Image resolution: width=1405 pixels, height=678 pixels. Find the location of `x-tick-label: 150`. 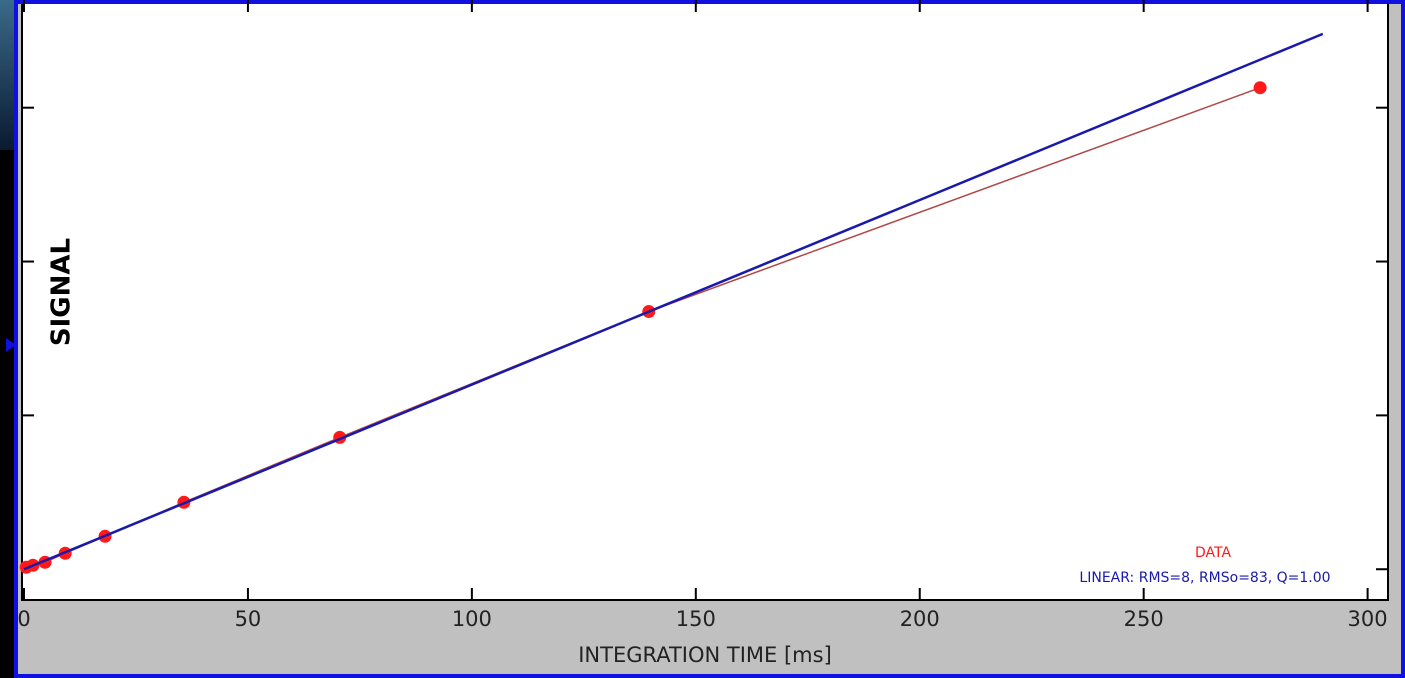

x-tick-label: 150 is located at coordinates (696, 619).